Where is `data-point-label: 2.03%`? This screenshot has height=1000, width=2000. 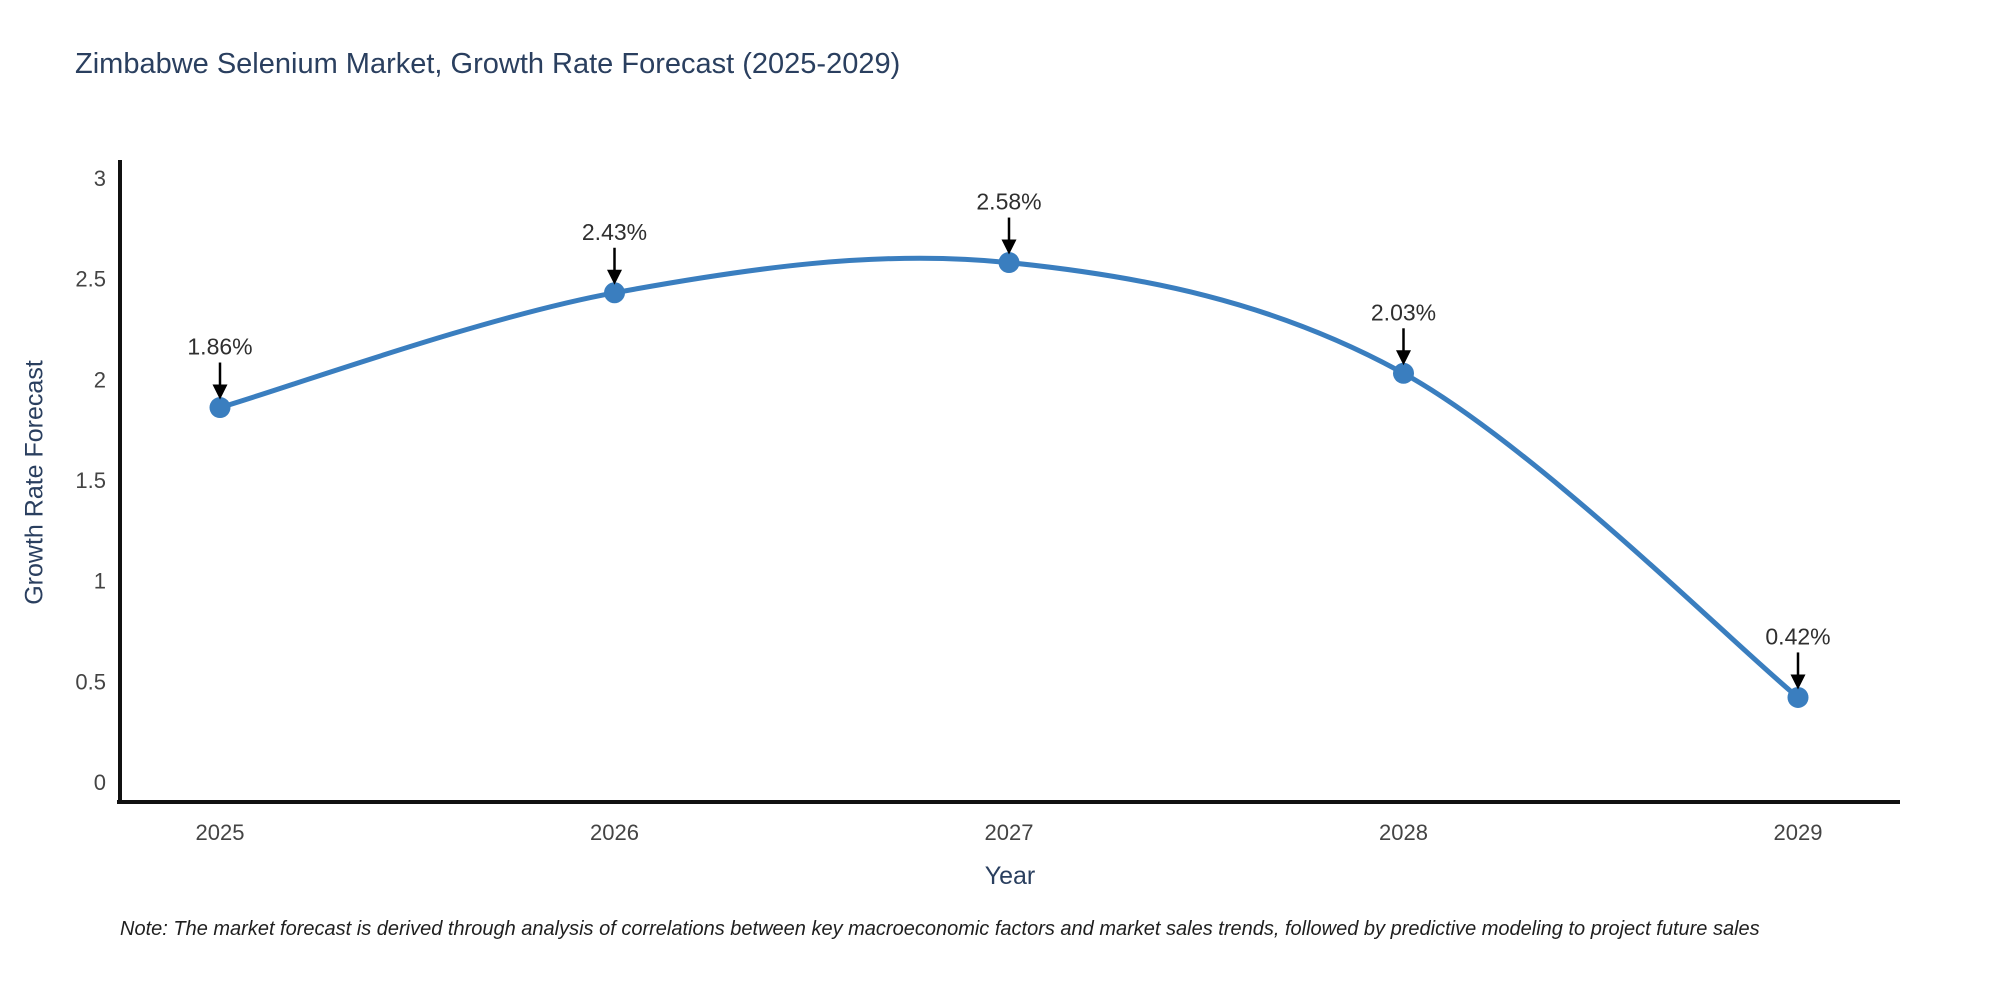
data-point-label: 2.03% is located at coordinates (1403, 312).